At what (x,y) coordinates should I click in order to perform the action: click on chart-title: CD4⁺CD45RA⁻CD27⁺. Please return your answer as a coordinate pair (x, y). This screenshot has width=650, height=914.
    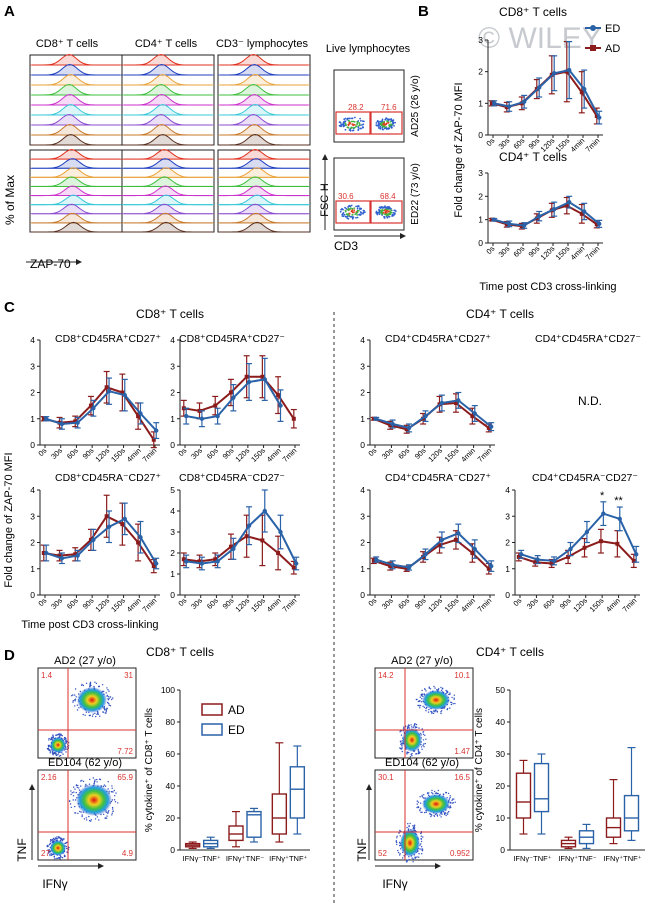
    Looking at the image, I should click on (438, 478).